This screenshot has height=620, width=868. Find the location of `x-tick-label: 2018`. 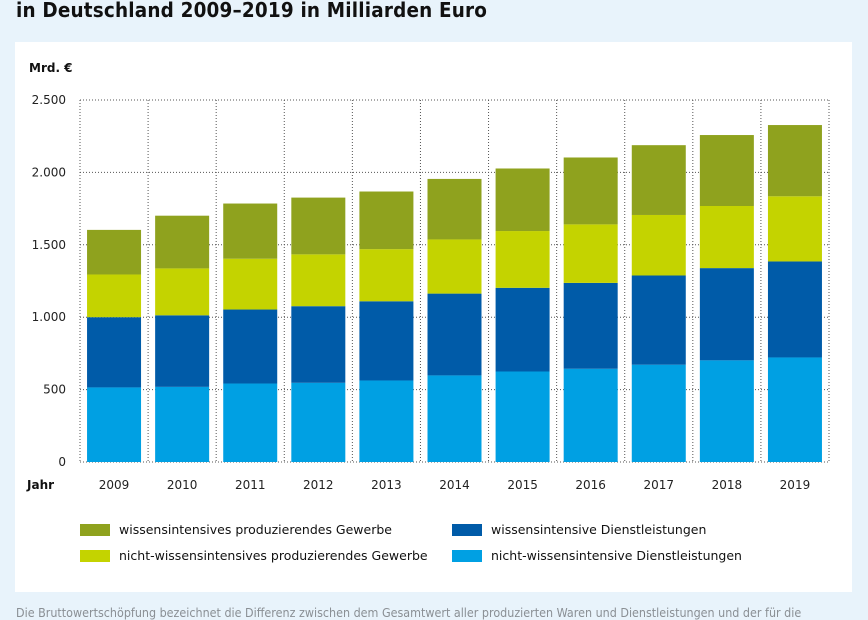

x-tick-label: 2018 is located at coordinates (727, 485).